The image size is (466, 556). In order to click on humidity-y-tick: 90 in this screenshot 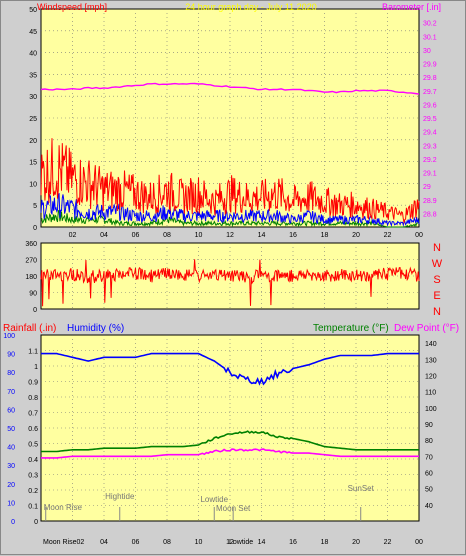, I will do `click(11, 355)`.